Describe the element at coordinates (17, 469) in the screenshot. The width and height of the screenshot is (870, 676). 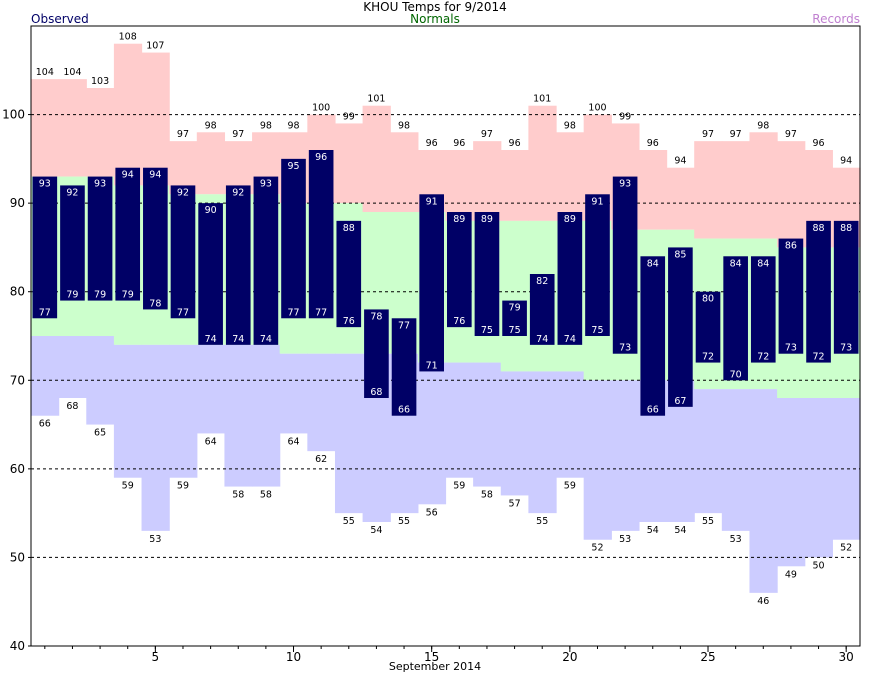
I see `y-tick-label: 60` at that location.